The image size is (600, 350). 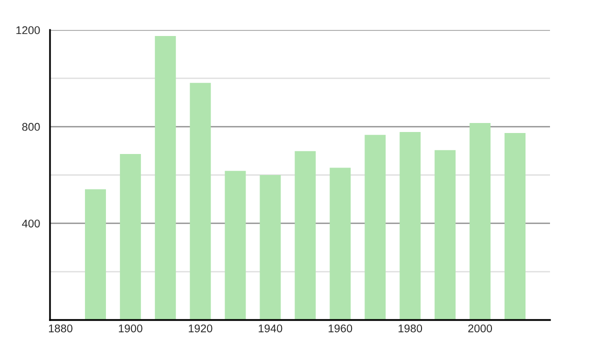 I want to click on x-tick-label: 1920, so click(x=200, y=328).